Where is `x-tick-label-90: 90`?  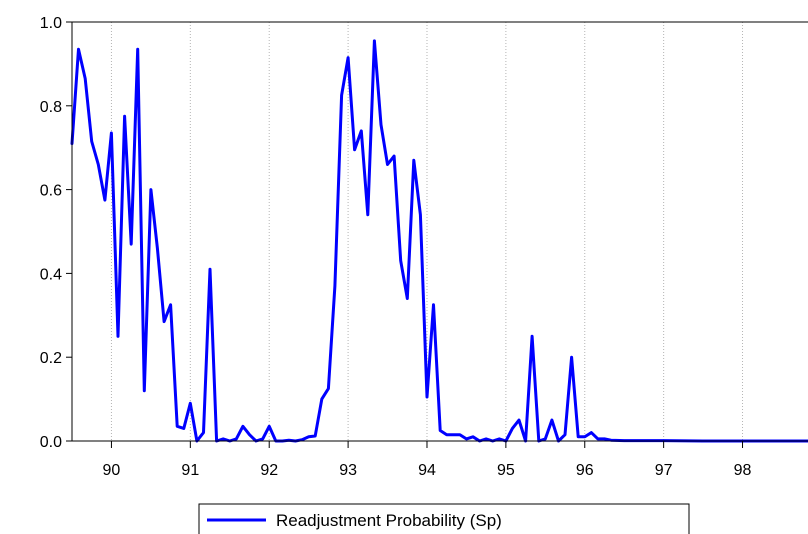
x-tick-label-90: 90 is located at coordinates (112, 470).